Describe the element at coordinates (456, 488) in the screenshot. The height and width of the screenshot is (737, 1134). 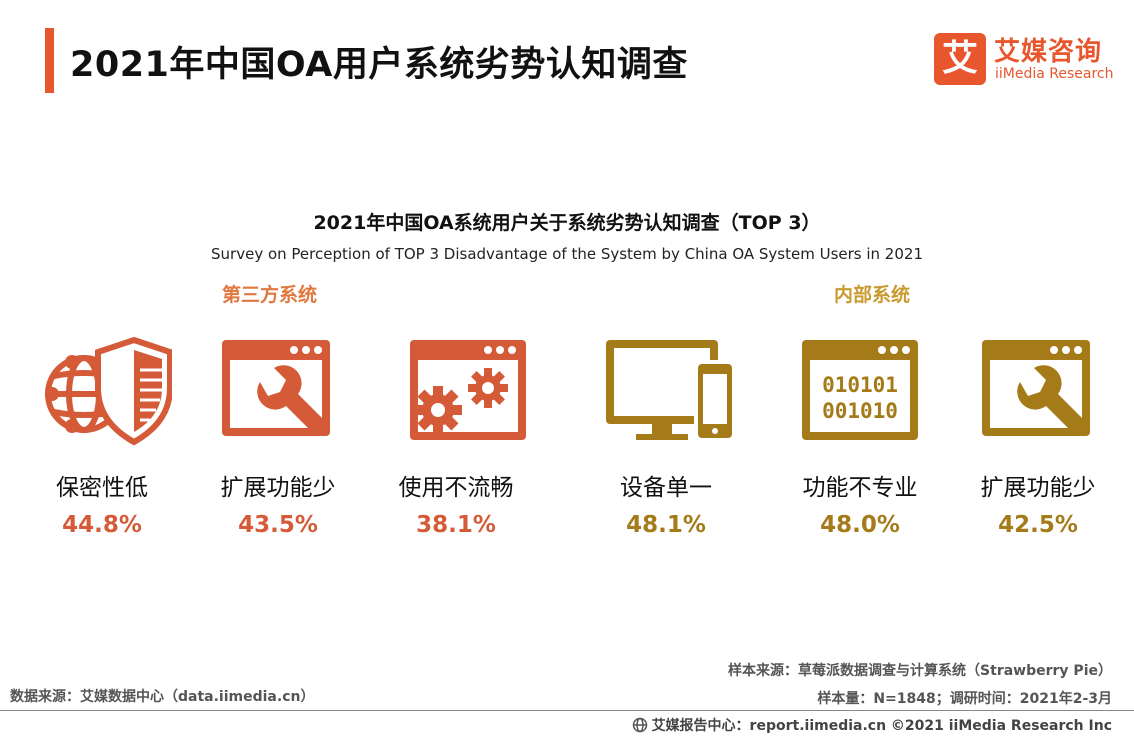
I see `item-label: 使用不流畅` at that location.